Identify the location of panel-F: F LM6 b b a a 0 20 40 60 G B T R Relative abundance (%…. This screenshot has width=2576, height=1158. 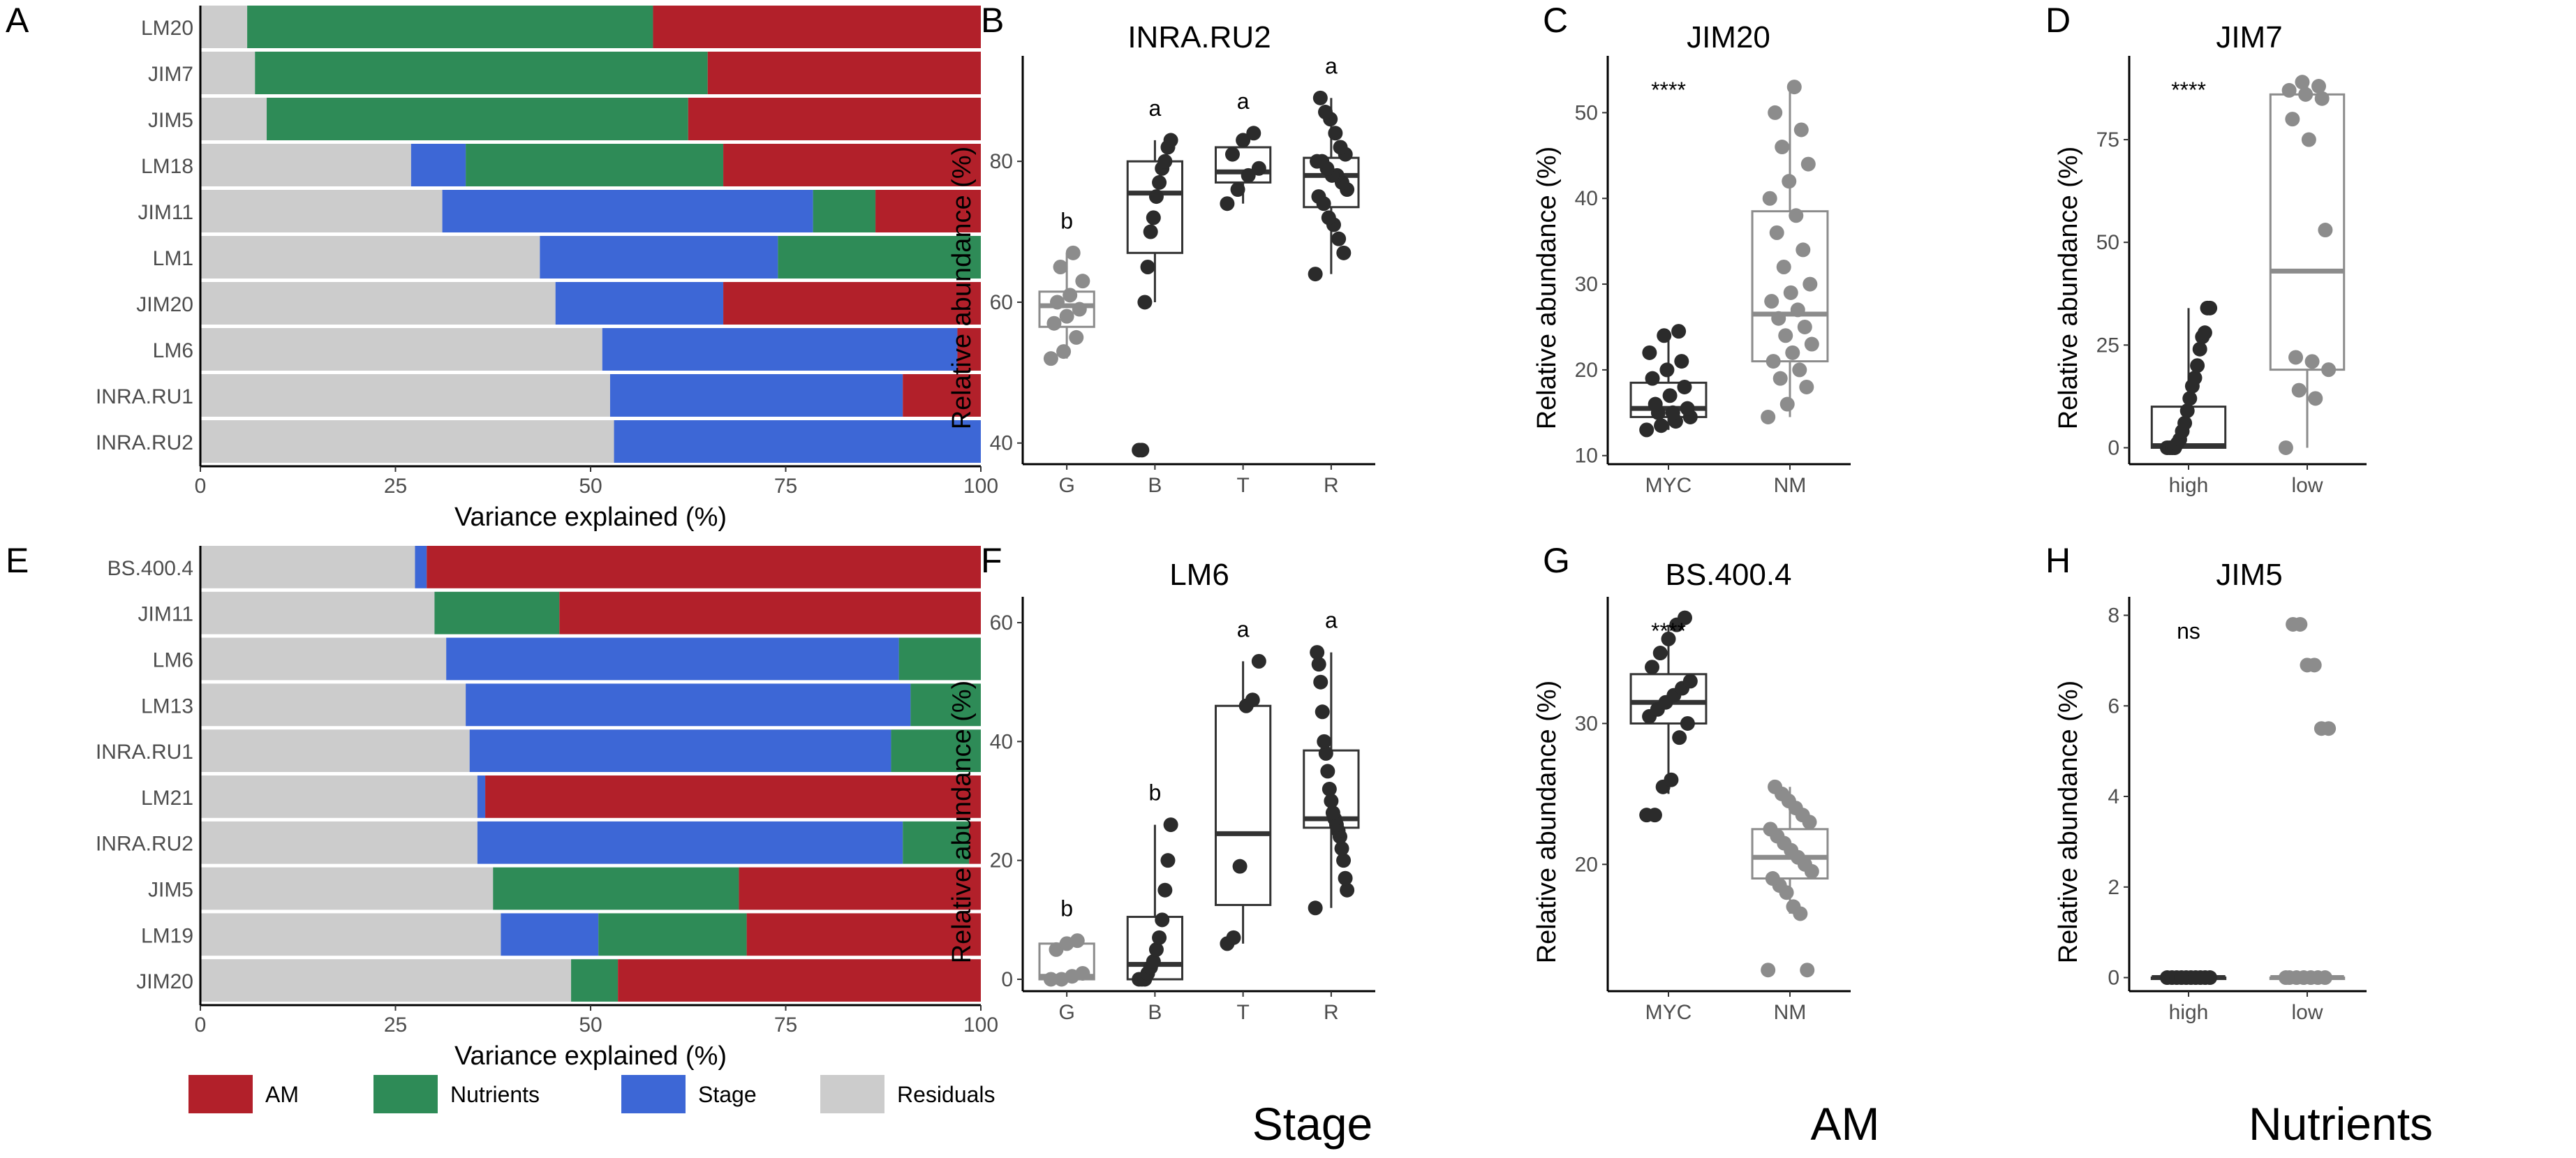
(1161, 782).